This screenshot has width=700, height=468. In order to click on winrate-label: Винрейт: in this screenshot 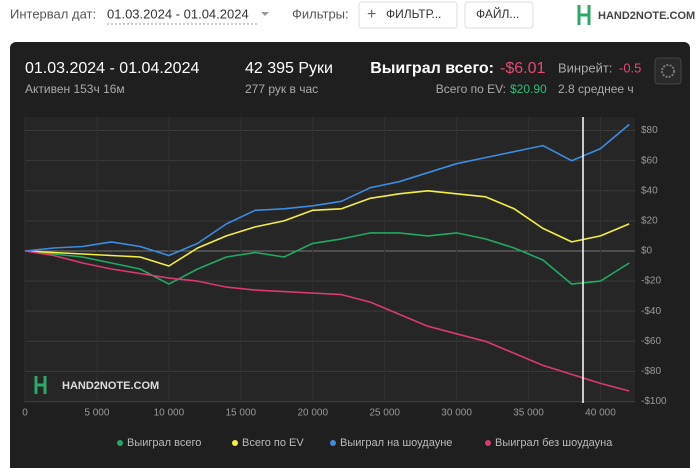, I will do `click(585, 67)`.